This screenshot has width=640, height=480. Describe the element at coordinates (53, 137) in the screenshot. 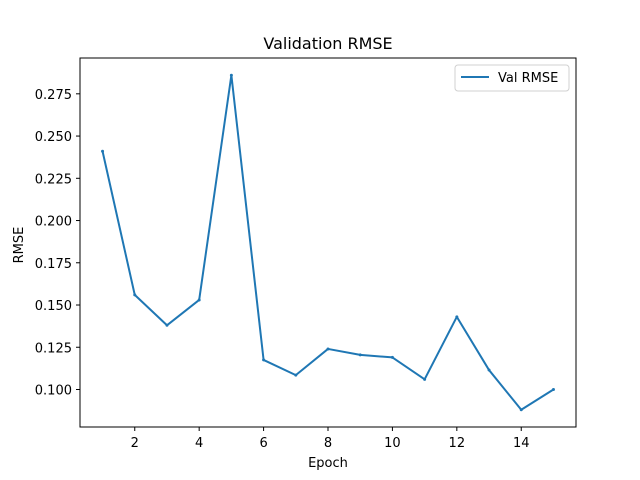

I see `y-tick-label-6: 0.250` at that location.